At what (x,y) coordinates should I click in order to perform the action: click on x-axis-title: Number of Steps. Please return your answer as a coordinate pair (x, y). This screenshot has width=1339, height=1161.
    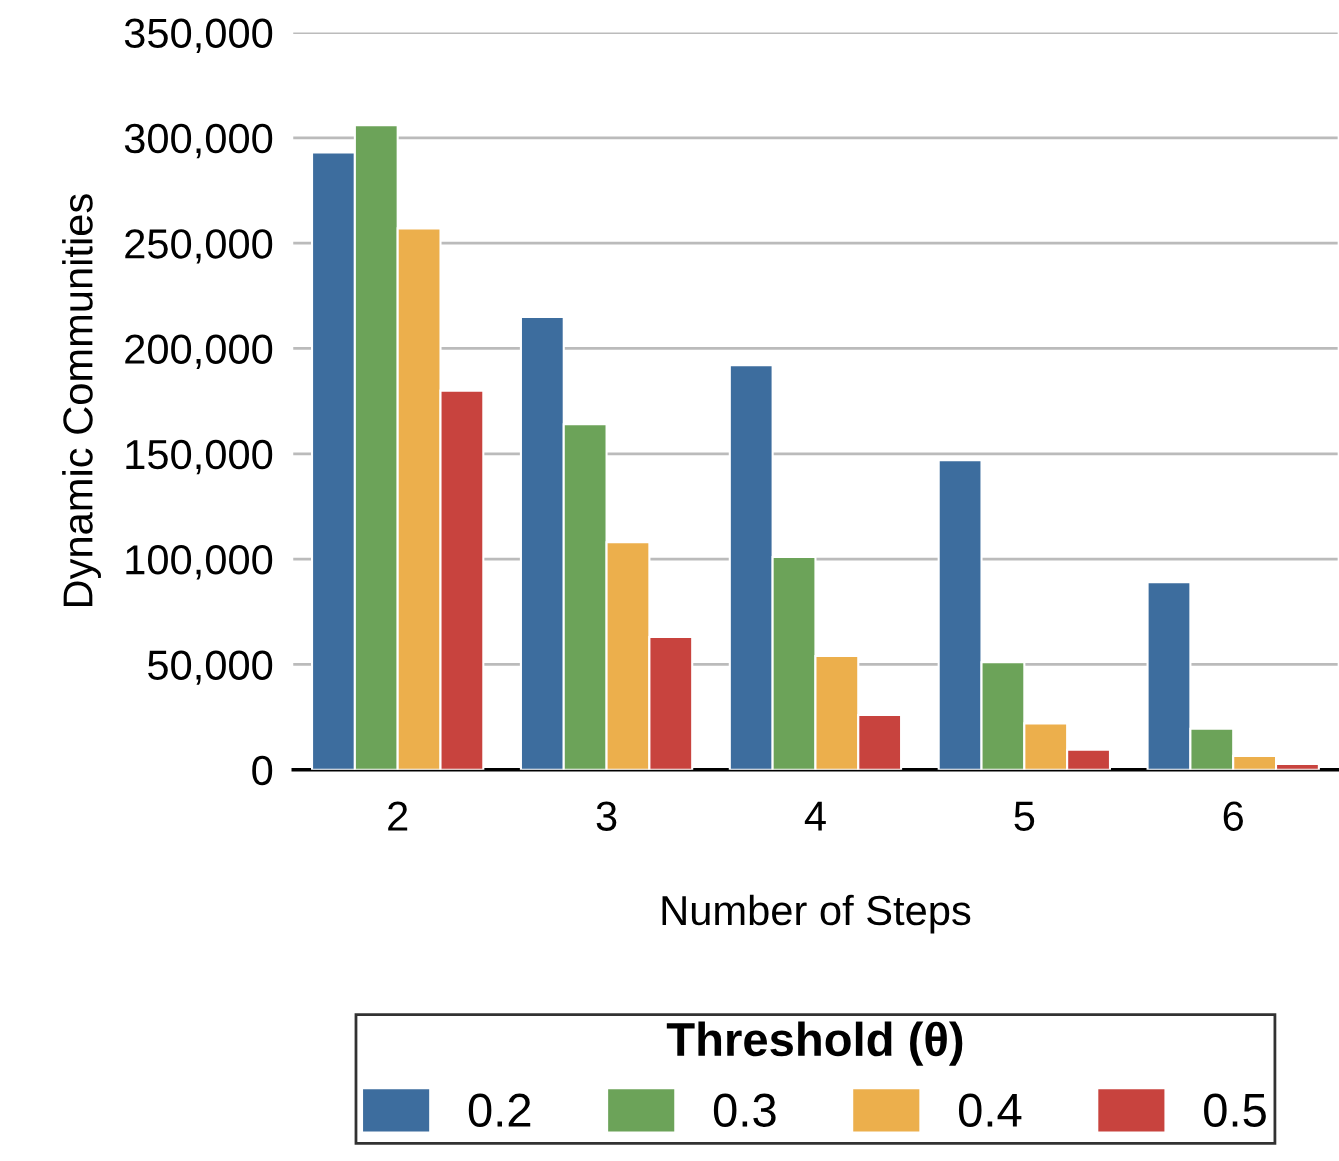
    Looking at the image, I should click on (816, 914).